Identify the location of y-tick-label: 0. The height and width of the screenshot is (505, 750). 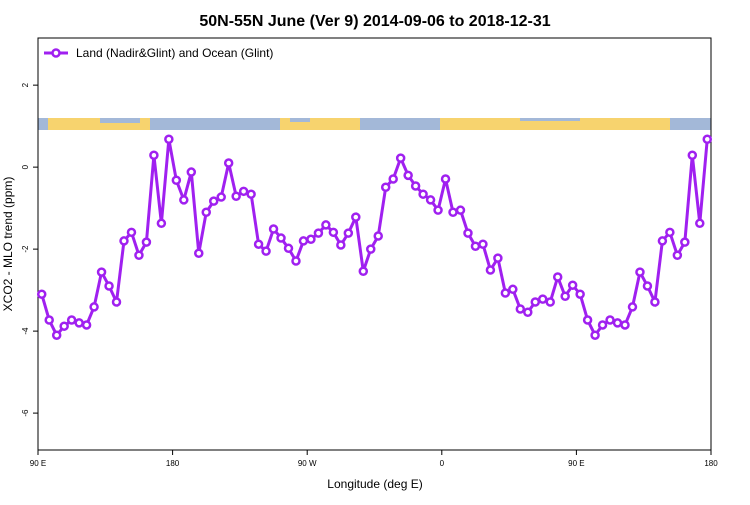
(25, 166).